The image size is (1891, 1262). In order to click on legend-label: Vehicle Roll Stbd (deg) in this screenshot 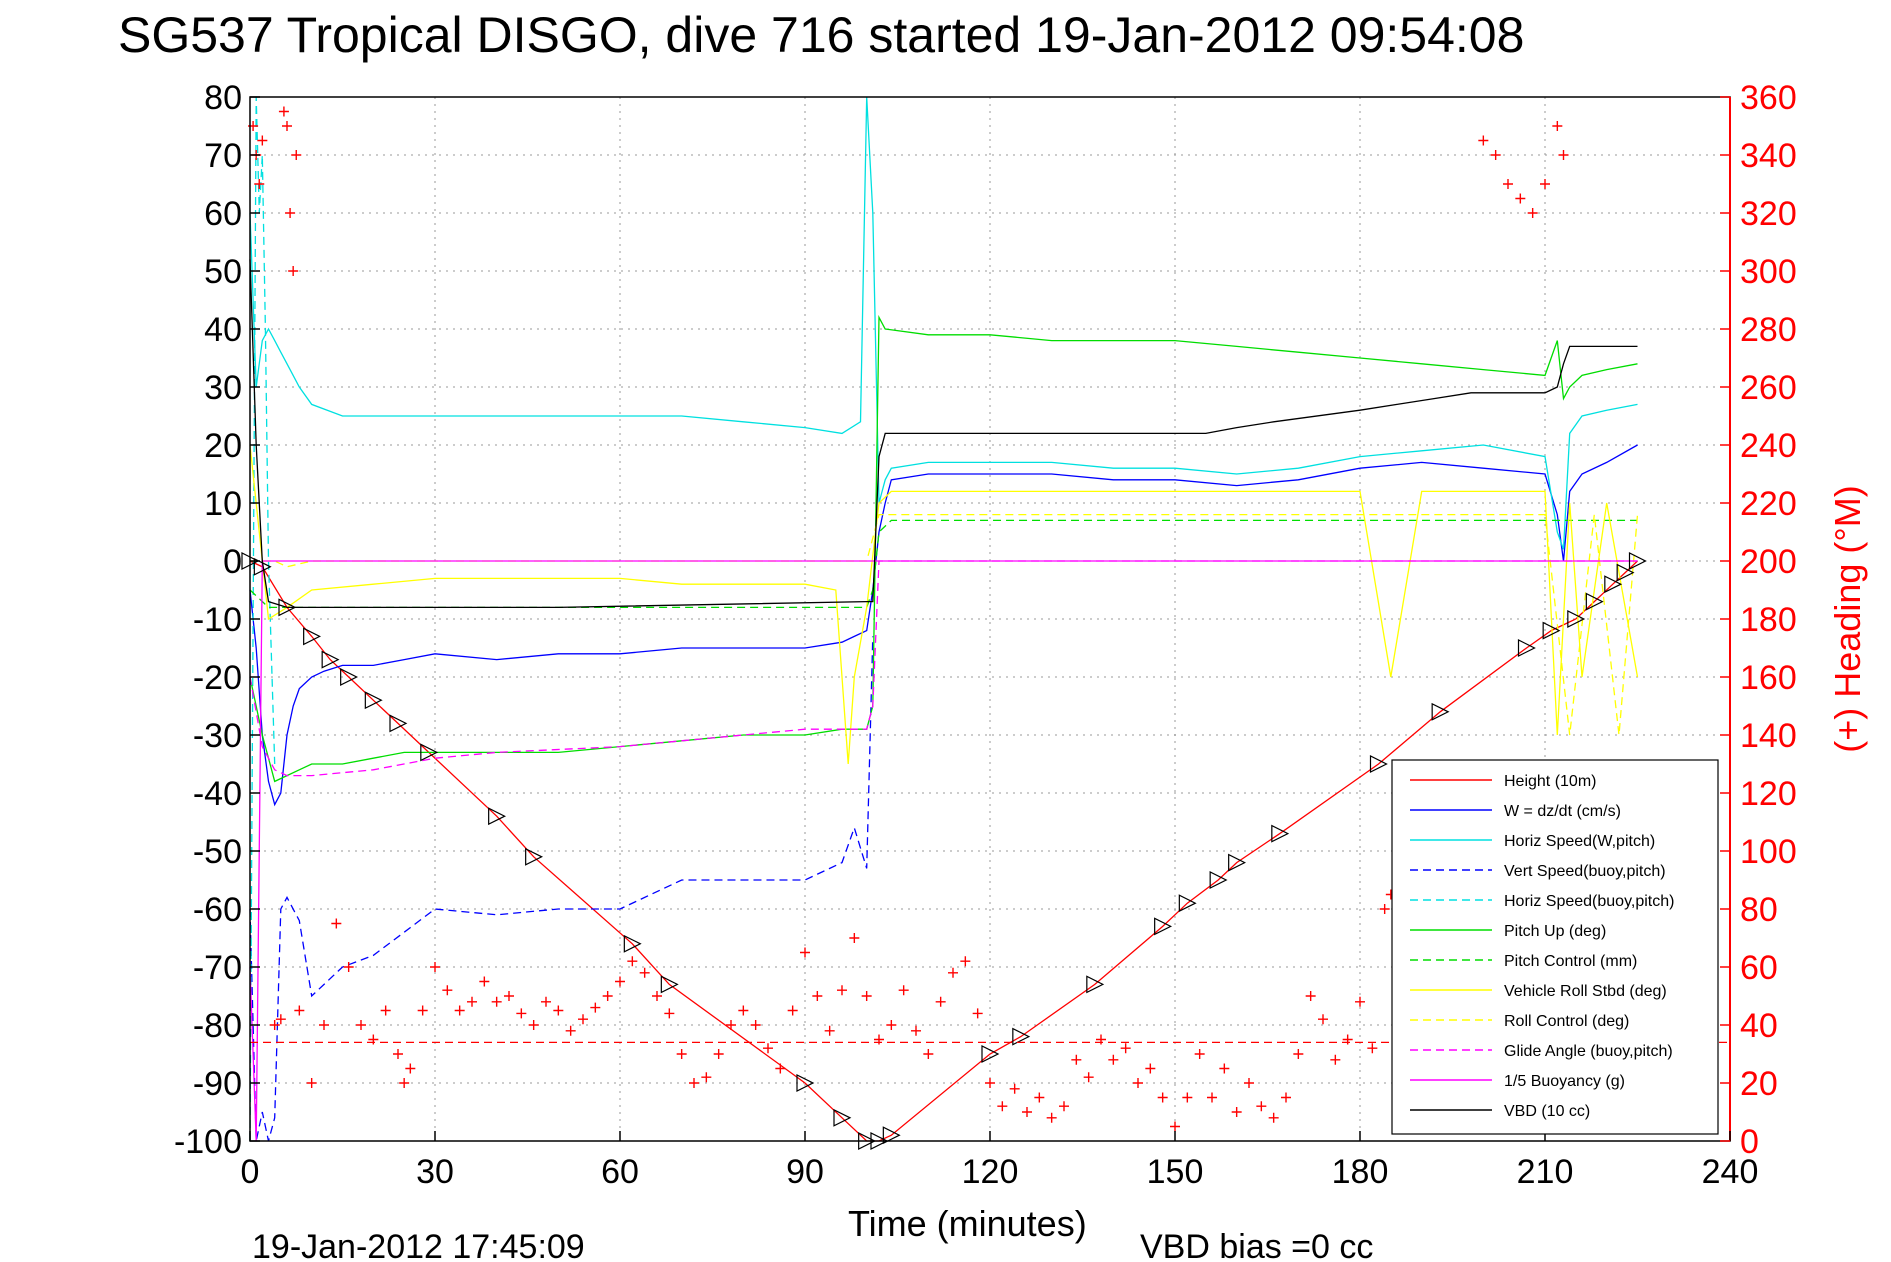, I will do `click(1585, 991)`.